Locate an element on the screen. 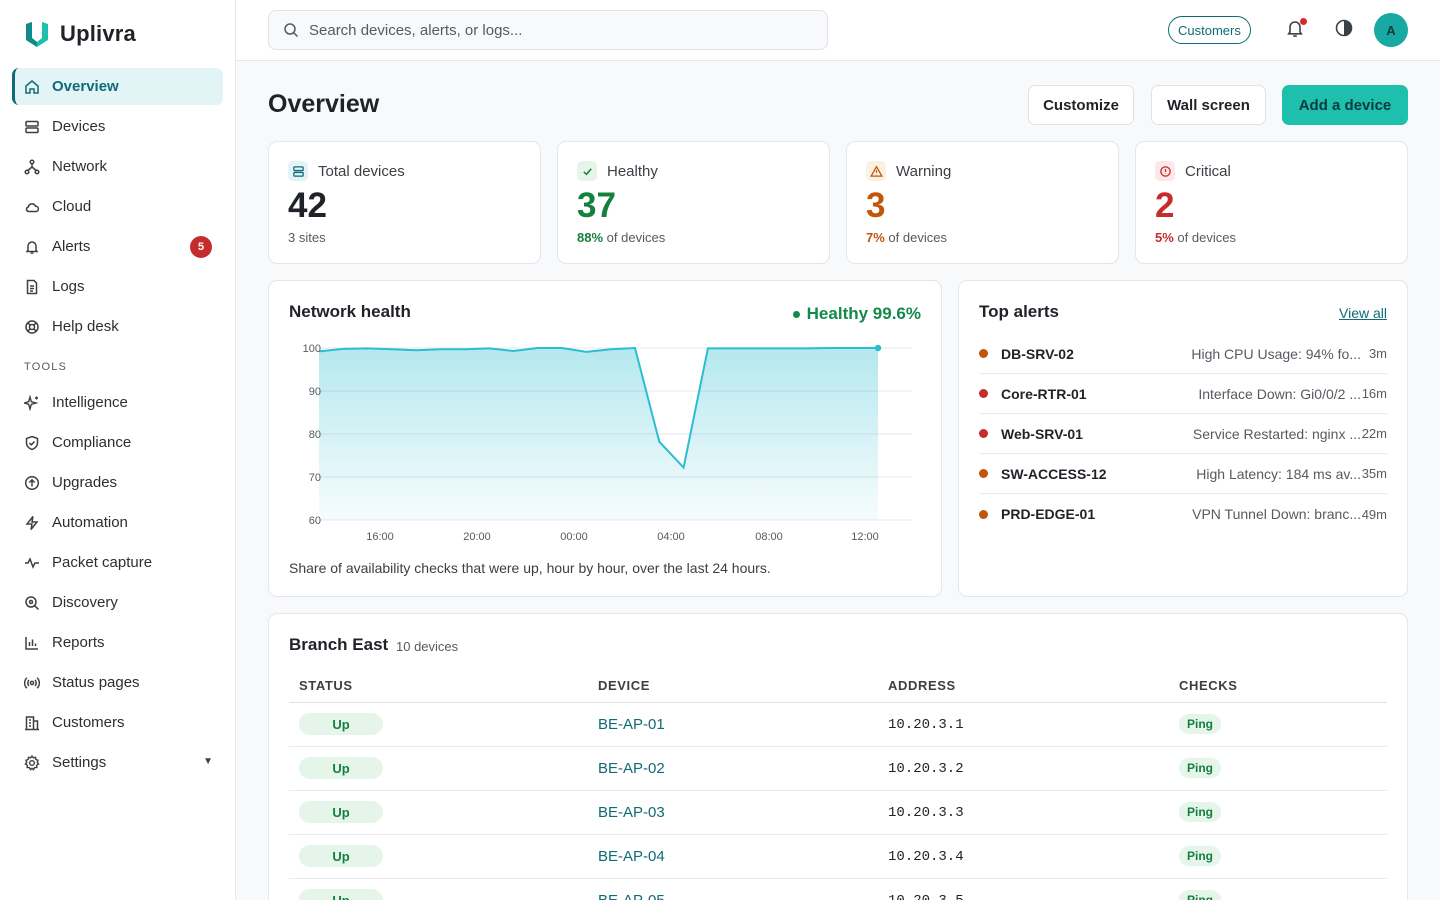 The width and height of the screenshot is (1440, 900). column-header-checks: CHECKS is located at coordinates (1278, 686).